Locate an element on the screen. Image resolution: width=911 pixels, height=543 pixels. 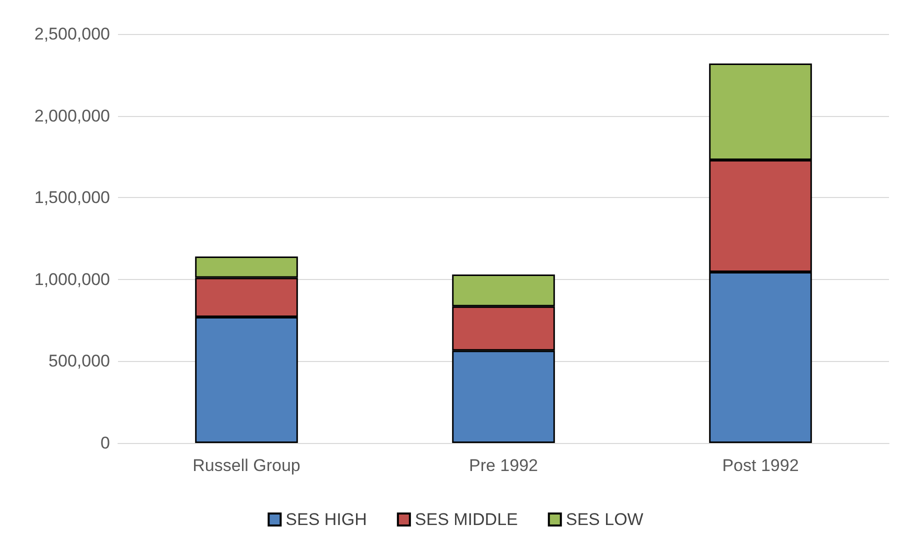
y-tick-label: 2,500,000 is located at coordinates (72, 34).